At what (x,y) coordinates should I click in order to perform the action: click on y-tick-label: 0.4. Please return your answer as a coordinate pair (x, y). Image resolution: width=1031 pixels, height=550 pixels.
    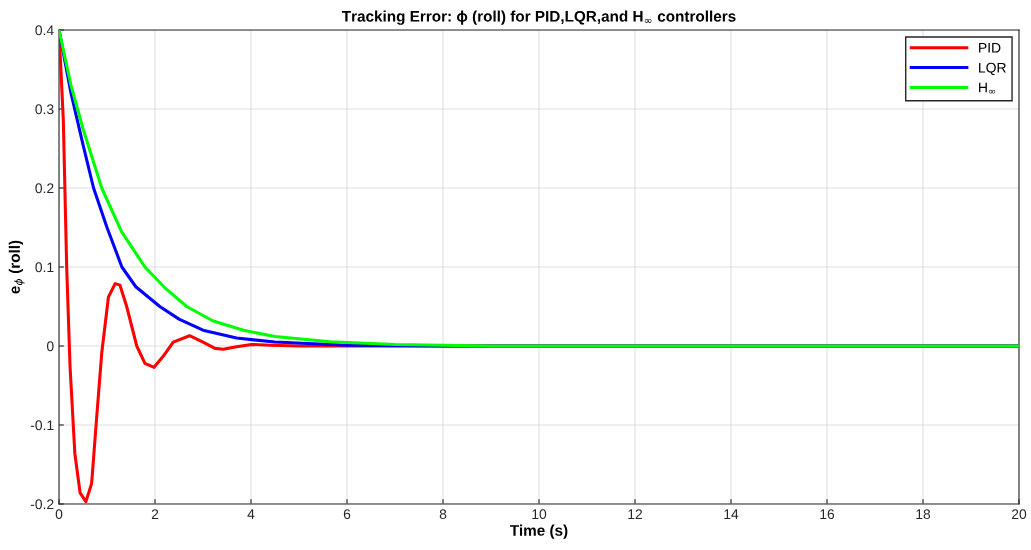
    Looking at the image, I should click on (44, 30).